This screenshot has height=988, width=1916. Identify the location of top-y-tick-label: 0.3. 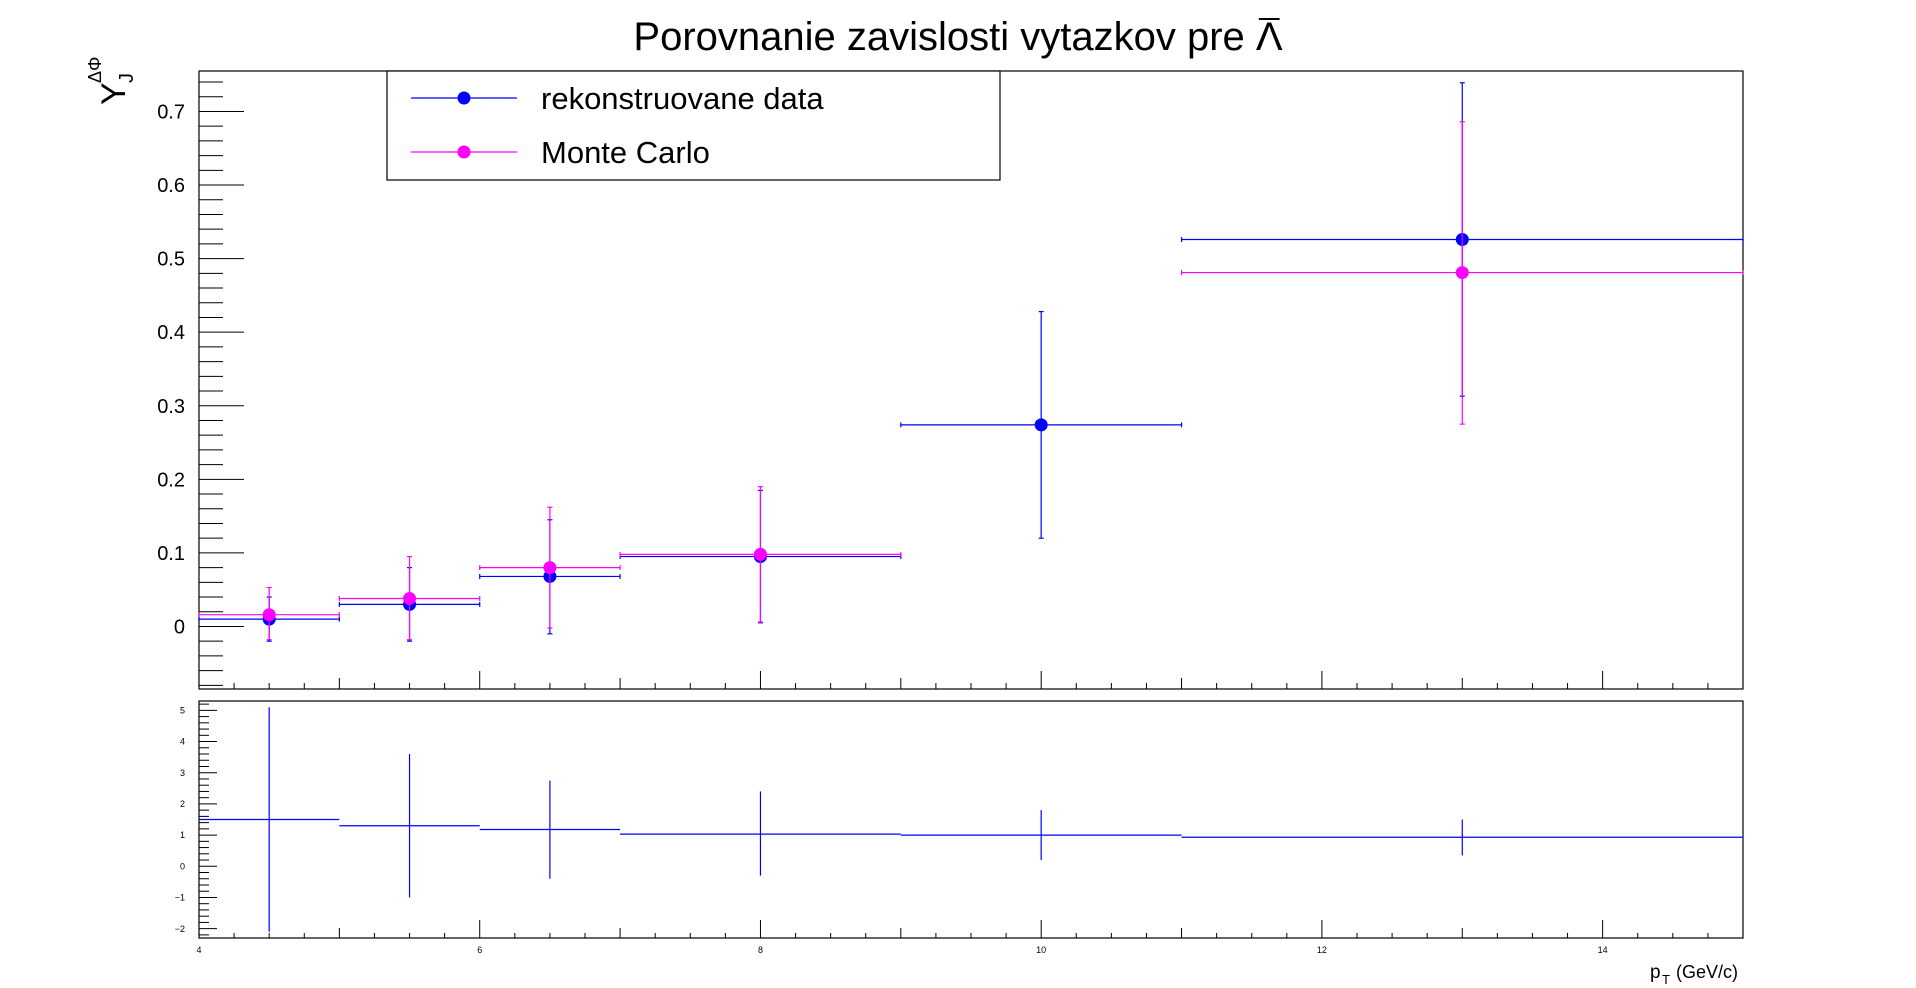
(171, 407).